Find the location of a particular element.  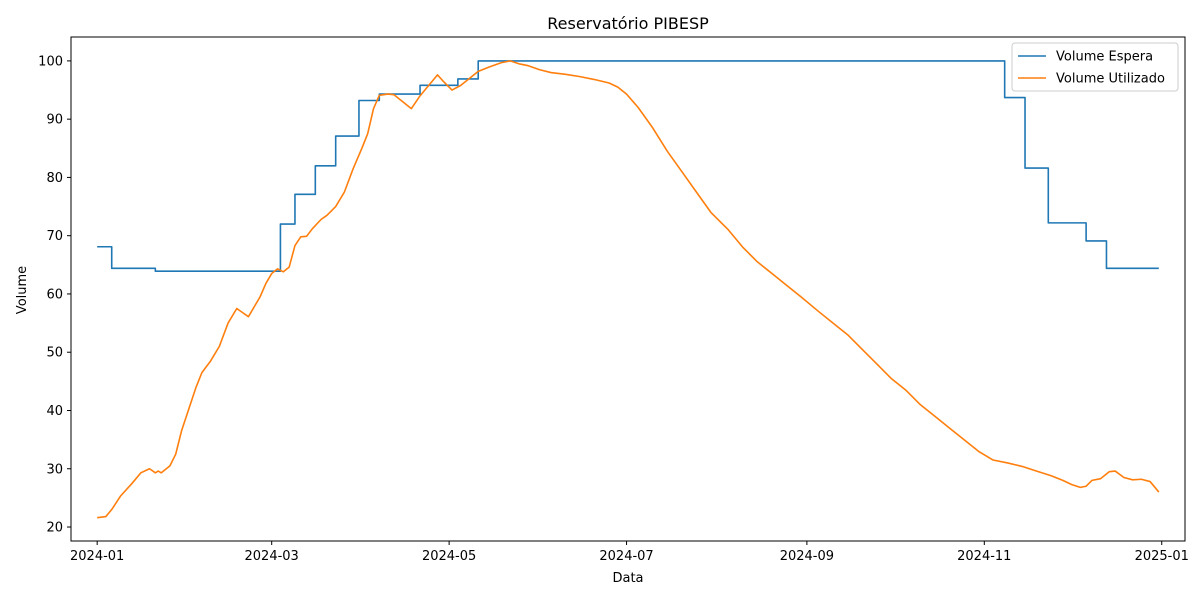

y-tick-label: 40 is located at coordinates (54, 411).